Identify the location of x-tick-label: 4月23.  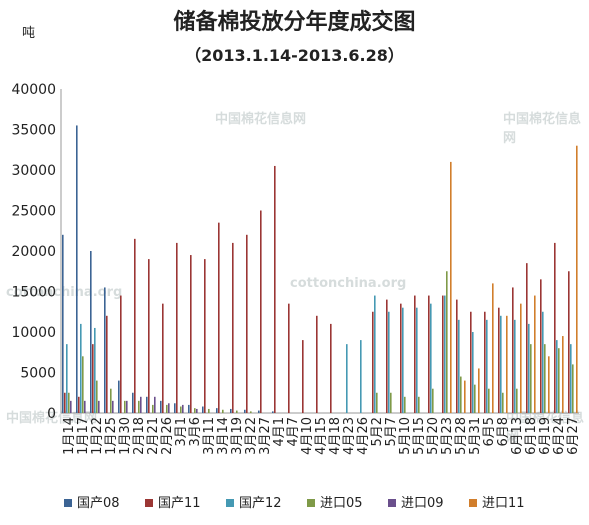
(349, 436).